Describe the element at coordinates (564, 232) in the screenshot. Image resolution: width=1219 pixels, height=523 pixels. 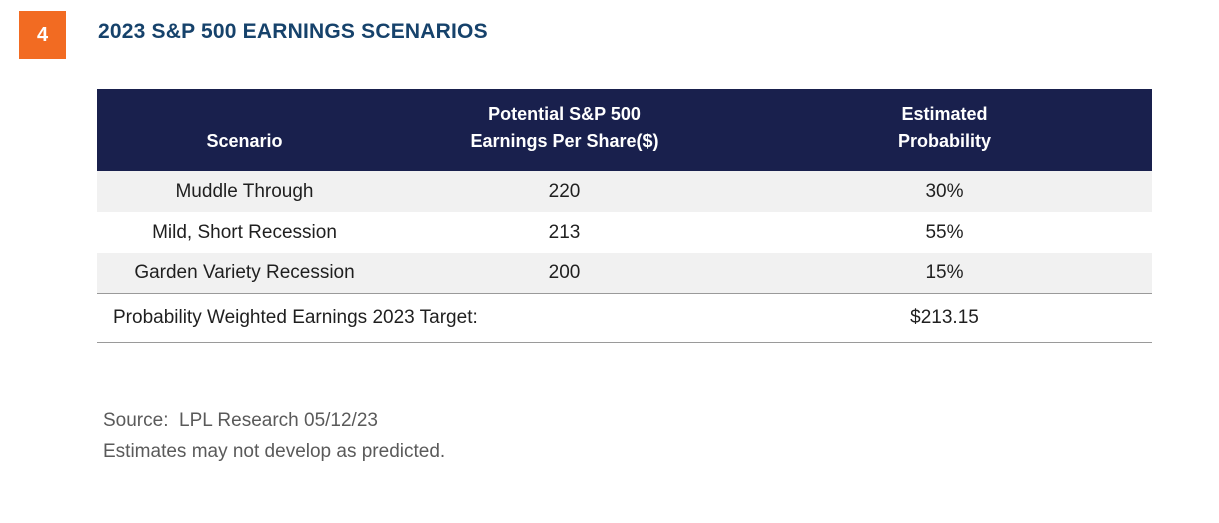
I see `cell-eps: 213` at that location.